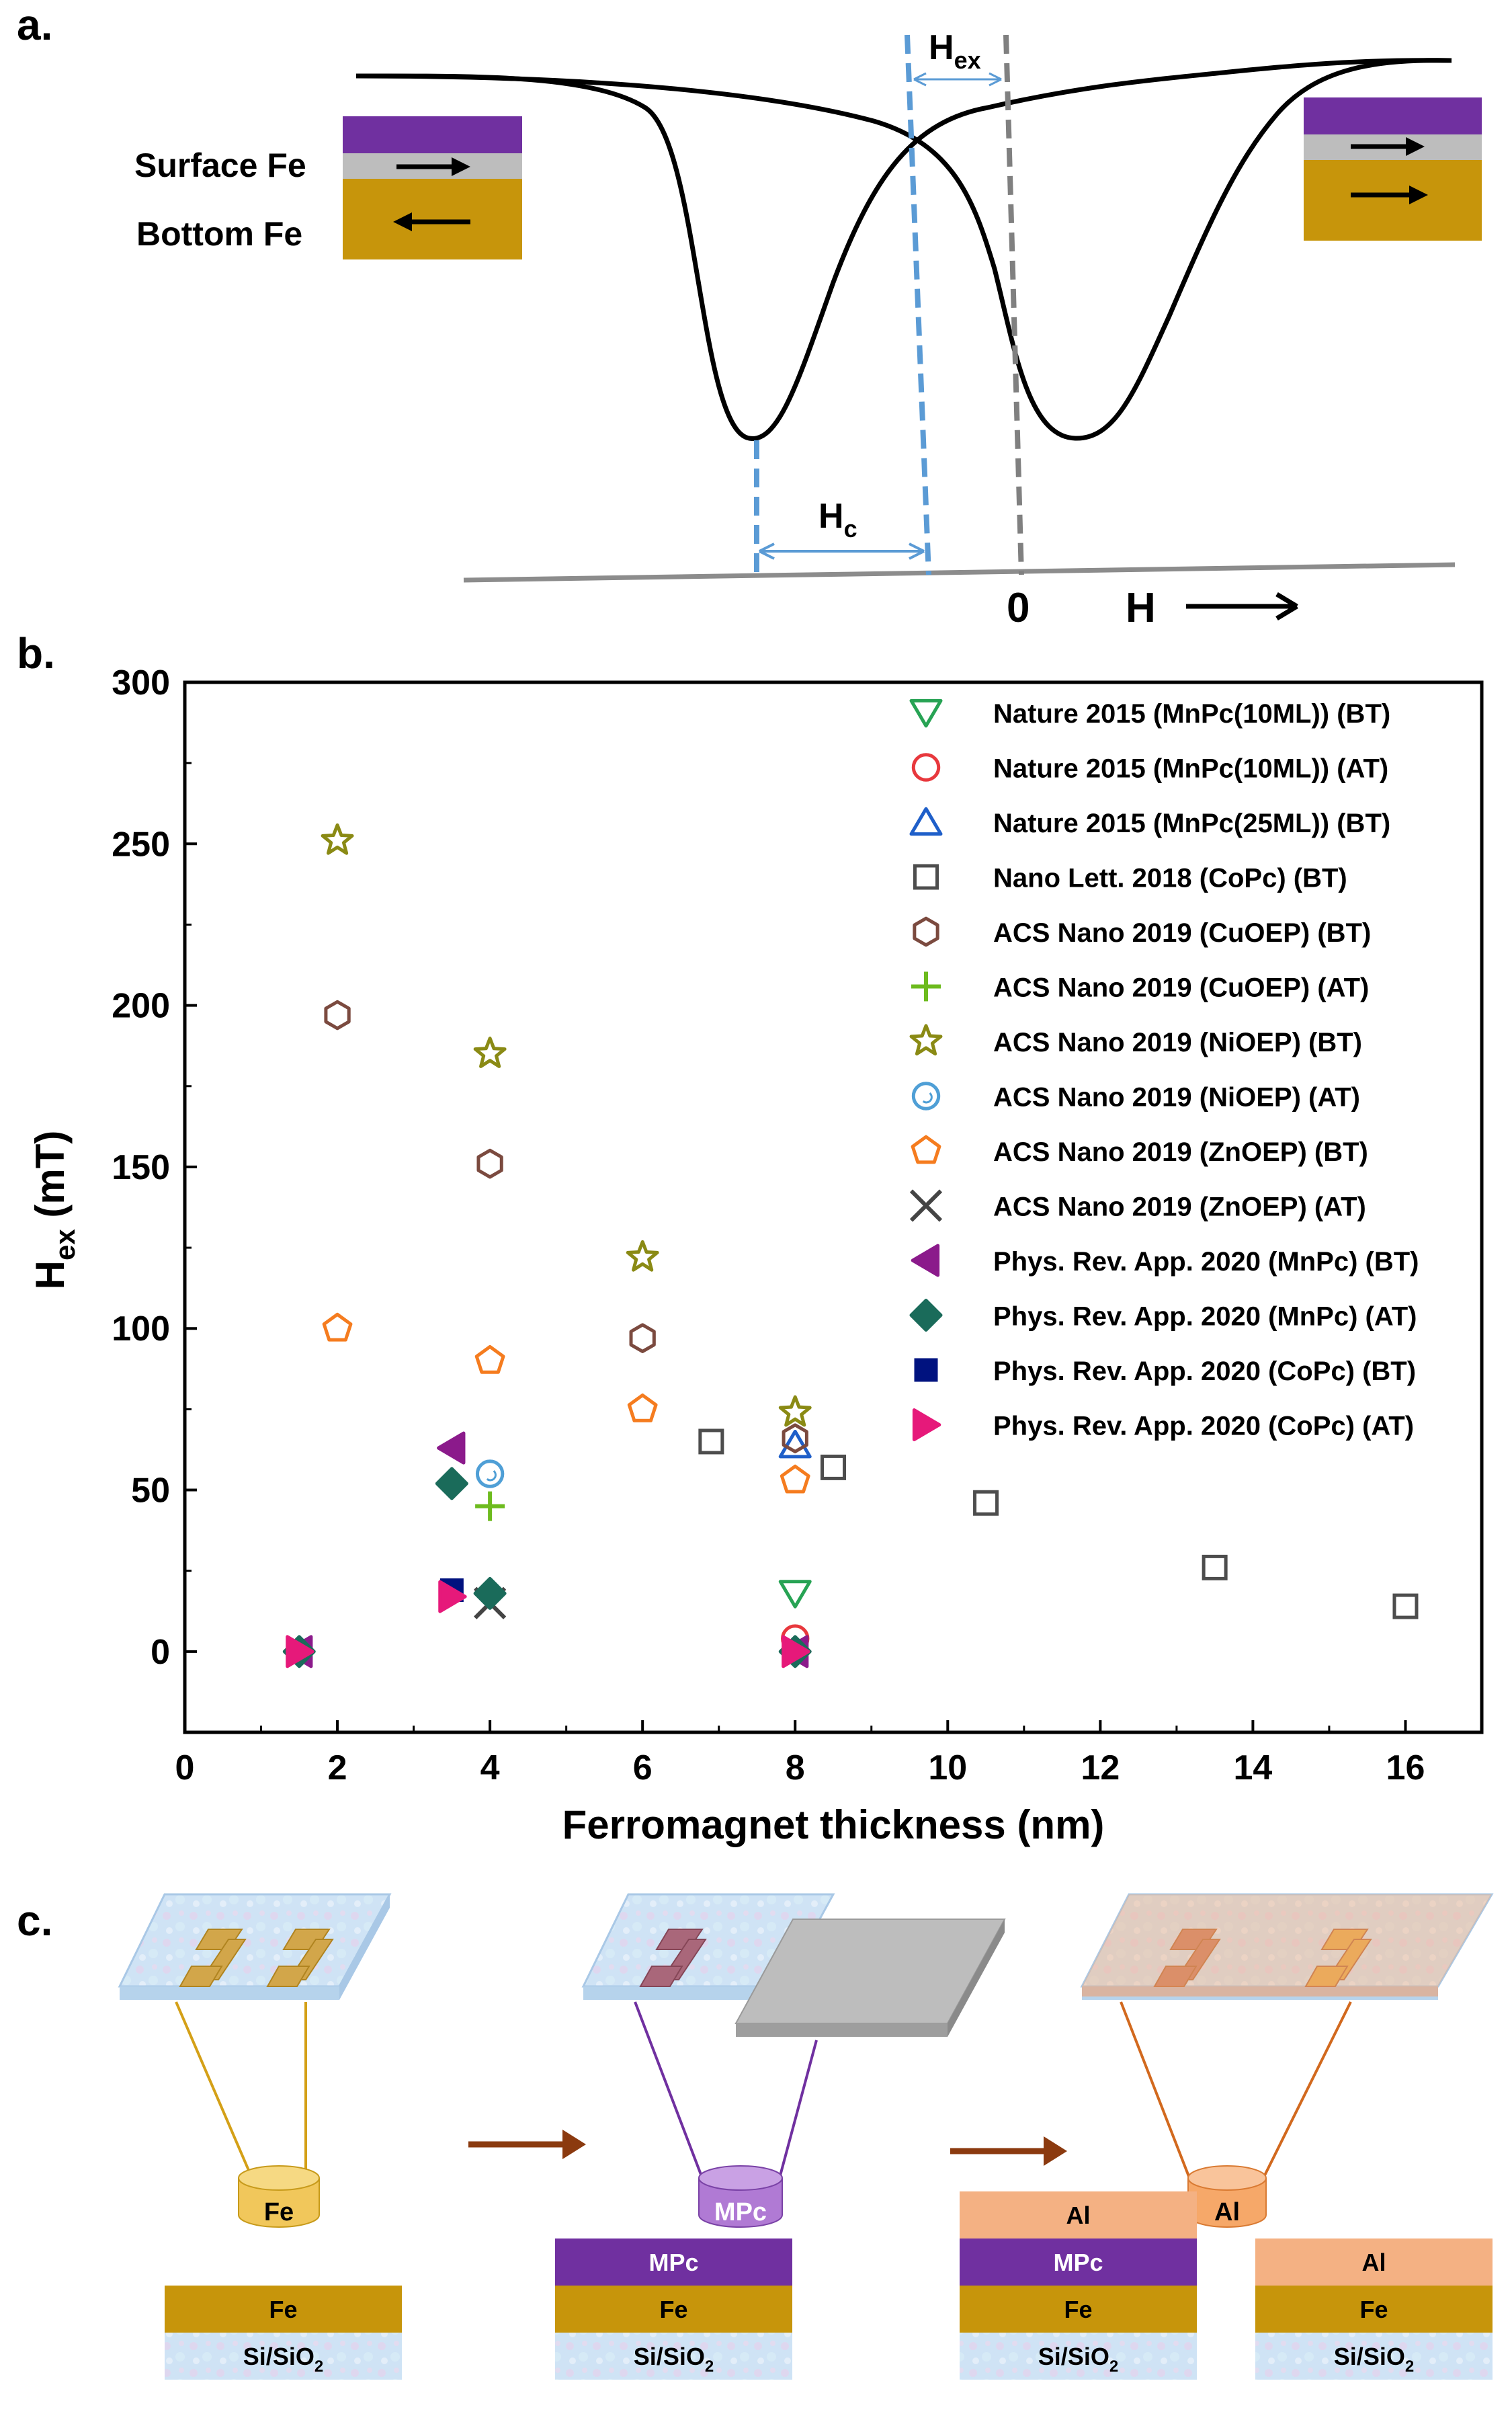  I want to click on y-tick-label: 300, so click(141, 682).